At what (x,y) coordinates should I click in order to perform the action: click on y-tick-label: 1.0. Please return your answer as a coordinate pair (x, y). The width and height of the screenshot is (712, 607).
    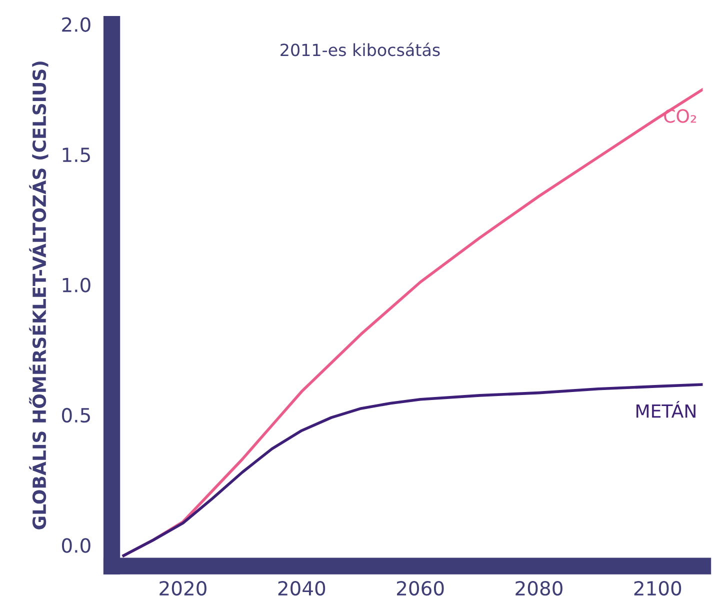
    Looking at the image, I should click on (76, 285).